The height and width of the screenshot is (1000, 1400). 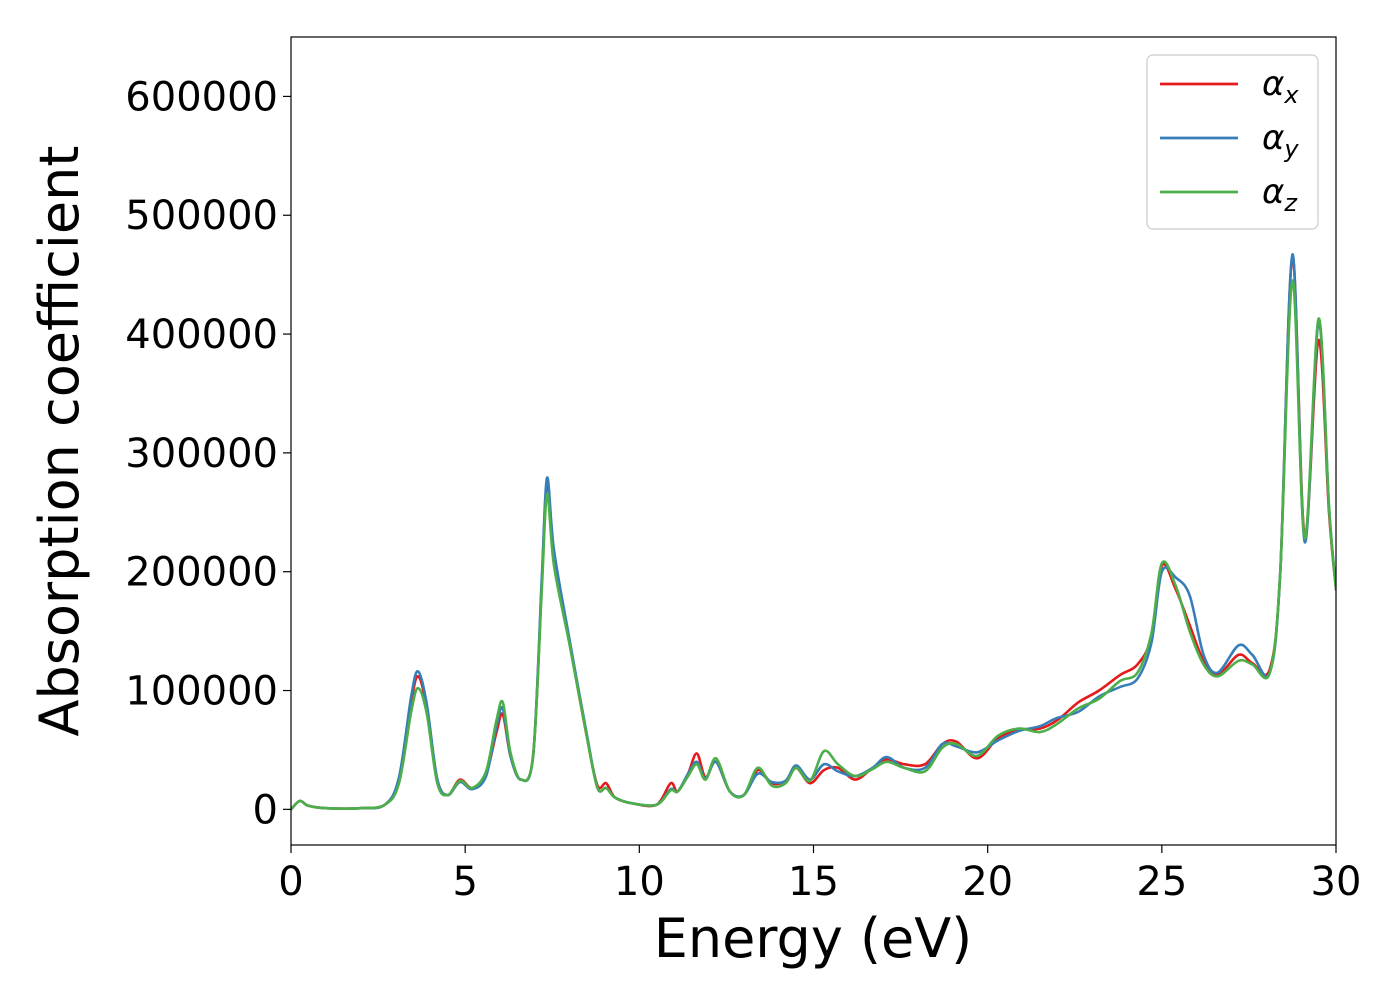 I want to click on x-axis-ticks: 0 5 10 15 20 25 30, so click(x=819, y=875).